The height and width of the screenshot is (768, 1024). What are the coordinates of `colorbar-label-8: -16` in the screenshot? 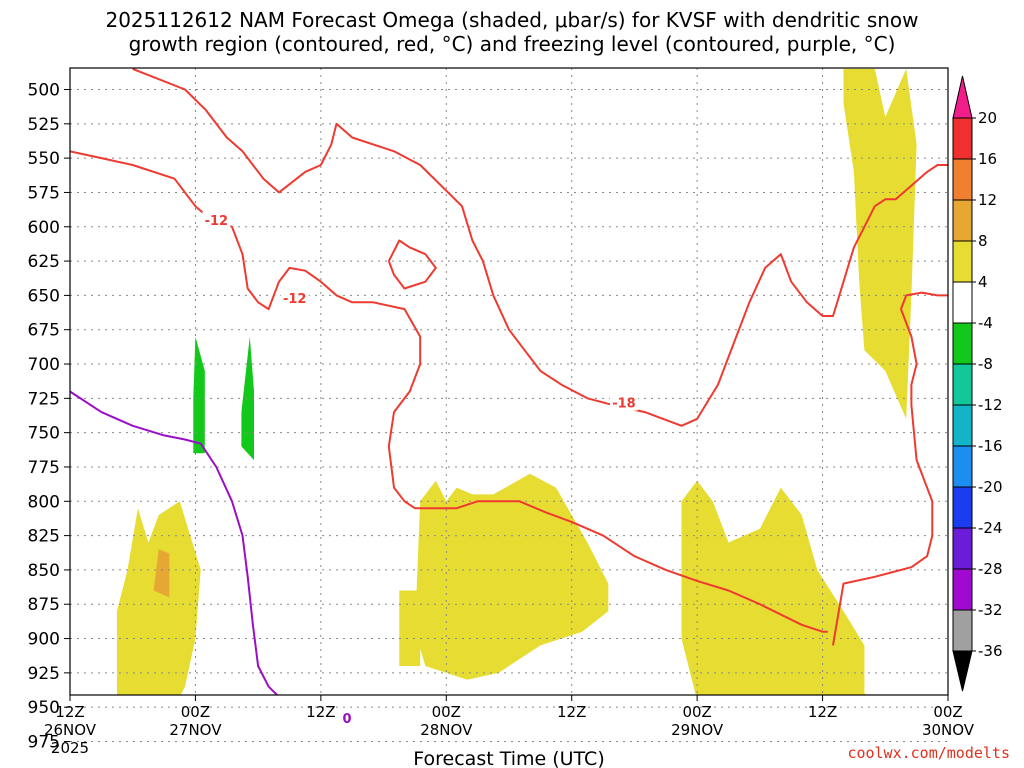 It's located at (990, 446).